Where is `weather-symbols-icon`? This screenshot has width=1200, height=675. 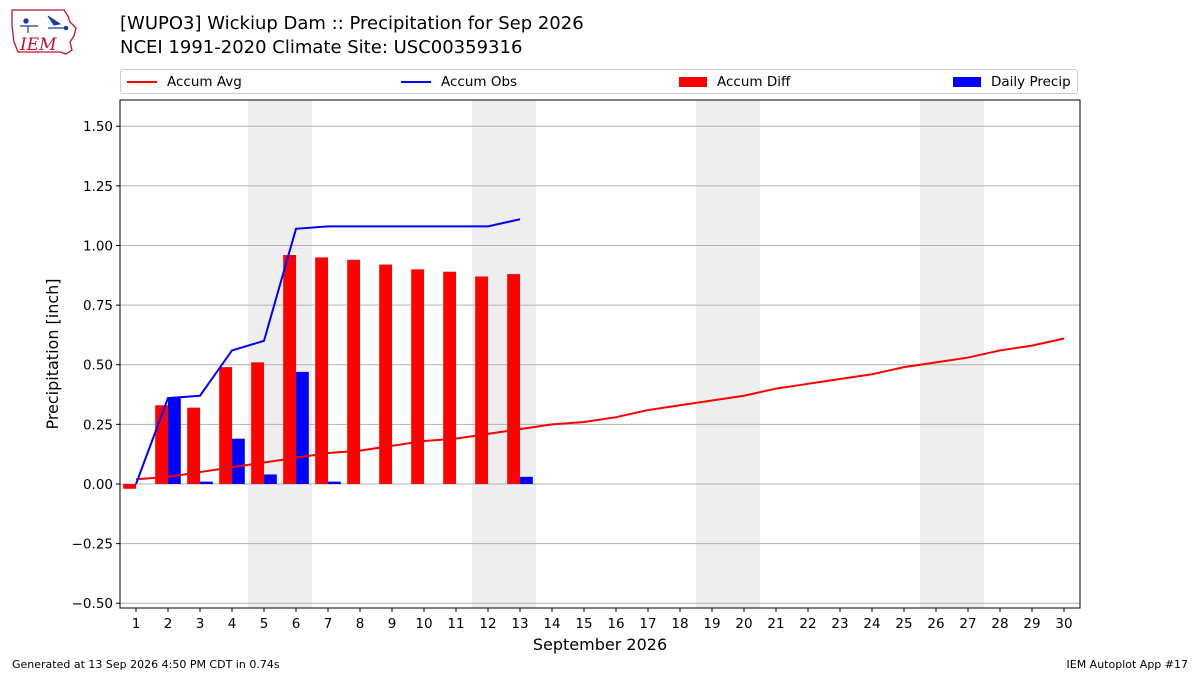 weather-symbols-icon is located at coordinates (44, 24).